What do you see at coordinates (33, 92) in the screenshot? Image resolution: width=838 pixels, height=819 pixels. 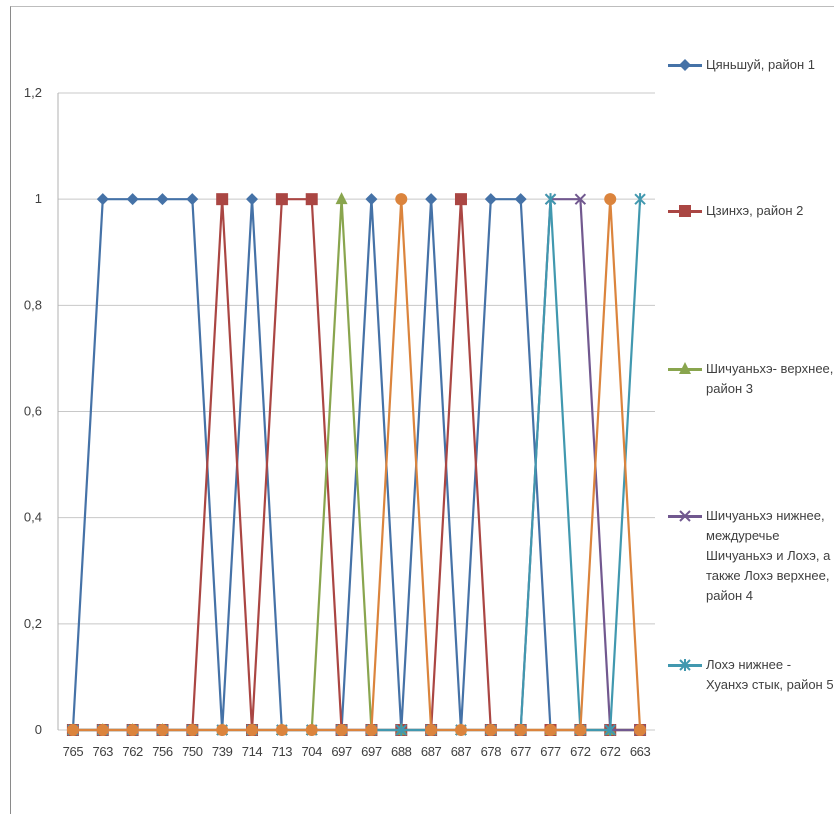 I see `y-tick-label: 1,2` at bounding box center [33, 92].